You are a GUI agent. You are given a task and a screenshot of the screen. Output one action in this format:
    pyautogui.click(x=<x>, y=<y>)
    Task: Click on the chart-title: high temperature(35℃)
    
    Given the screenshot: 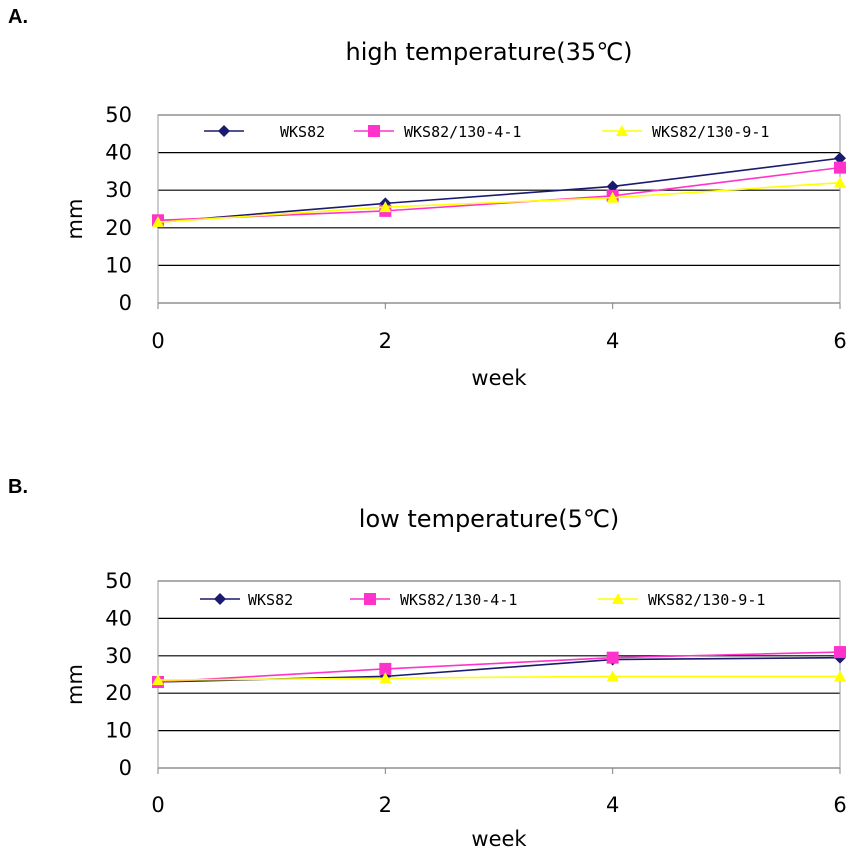 What is the action you would take?
    pyautogui.click(x=488, y=52)
    